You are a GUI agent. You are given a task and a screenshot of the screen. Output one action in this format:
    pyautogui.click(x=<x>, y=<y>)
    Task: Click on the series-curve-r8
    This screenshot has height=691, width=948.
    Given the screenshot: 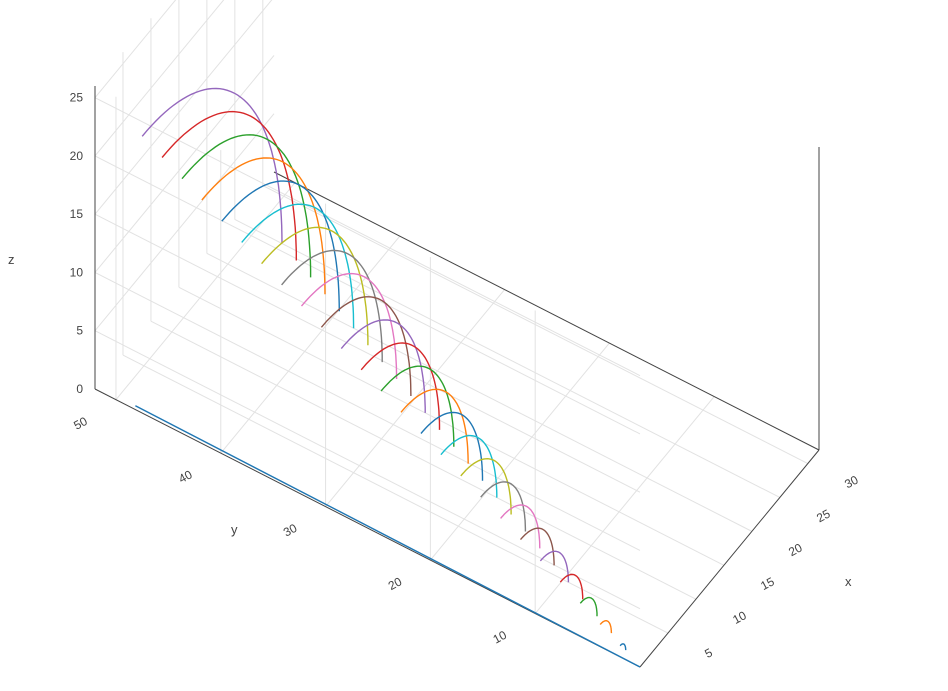 What is the action you would take?
    pyautogui.click(x=503, y=506)
    